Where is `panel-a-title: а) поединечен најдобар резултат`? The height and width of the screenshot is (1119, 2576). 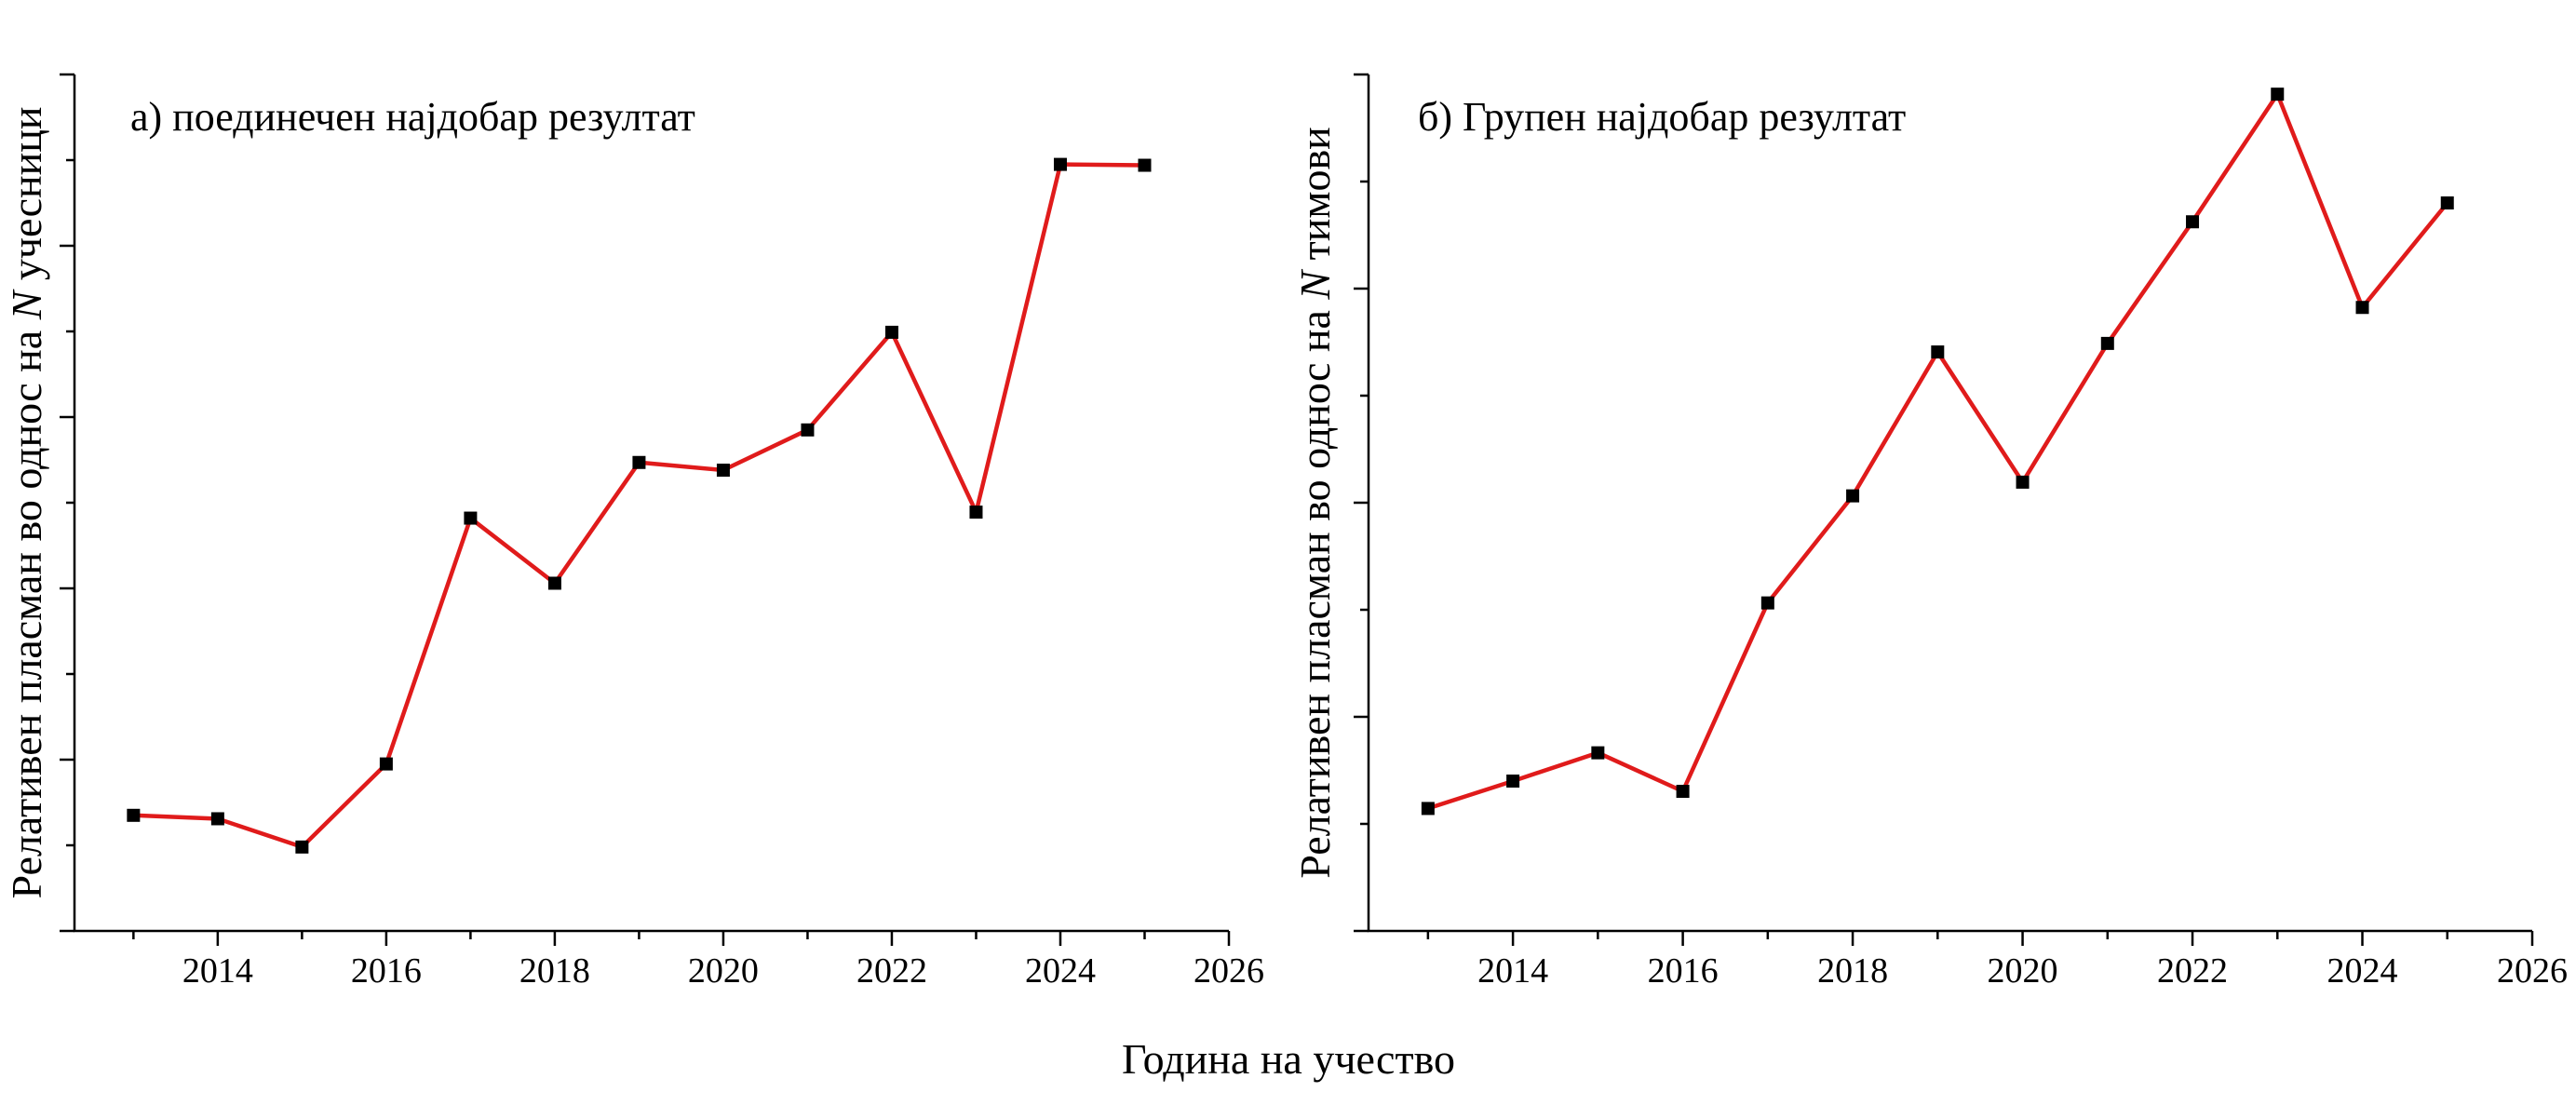 panel-a-title: а) поединечен најдобар резултат is located at coordinates (412, 117).